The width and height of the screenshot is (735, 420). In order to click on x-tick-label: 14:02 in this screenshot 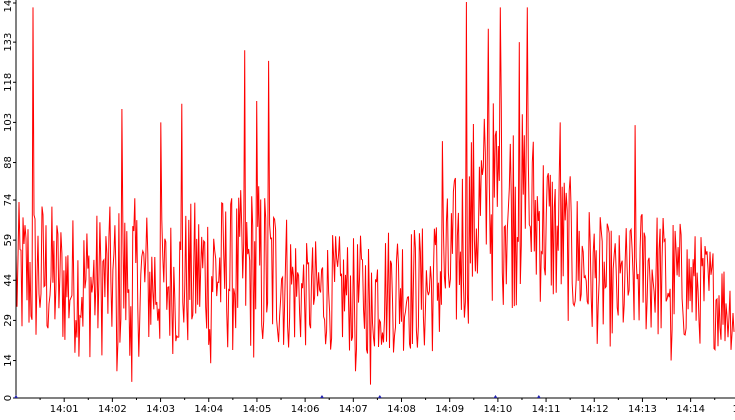, I will do `click(112, 409)`.